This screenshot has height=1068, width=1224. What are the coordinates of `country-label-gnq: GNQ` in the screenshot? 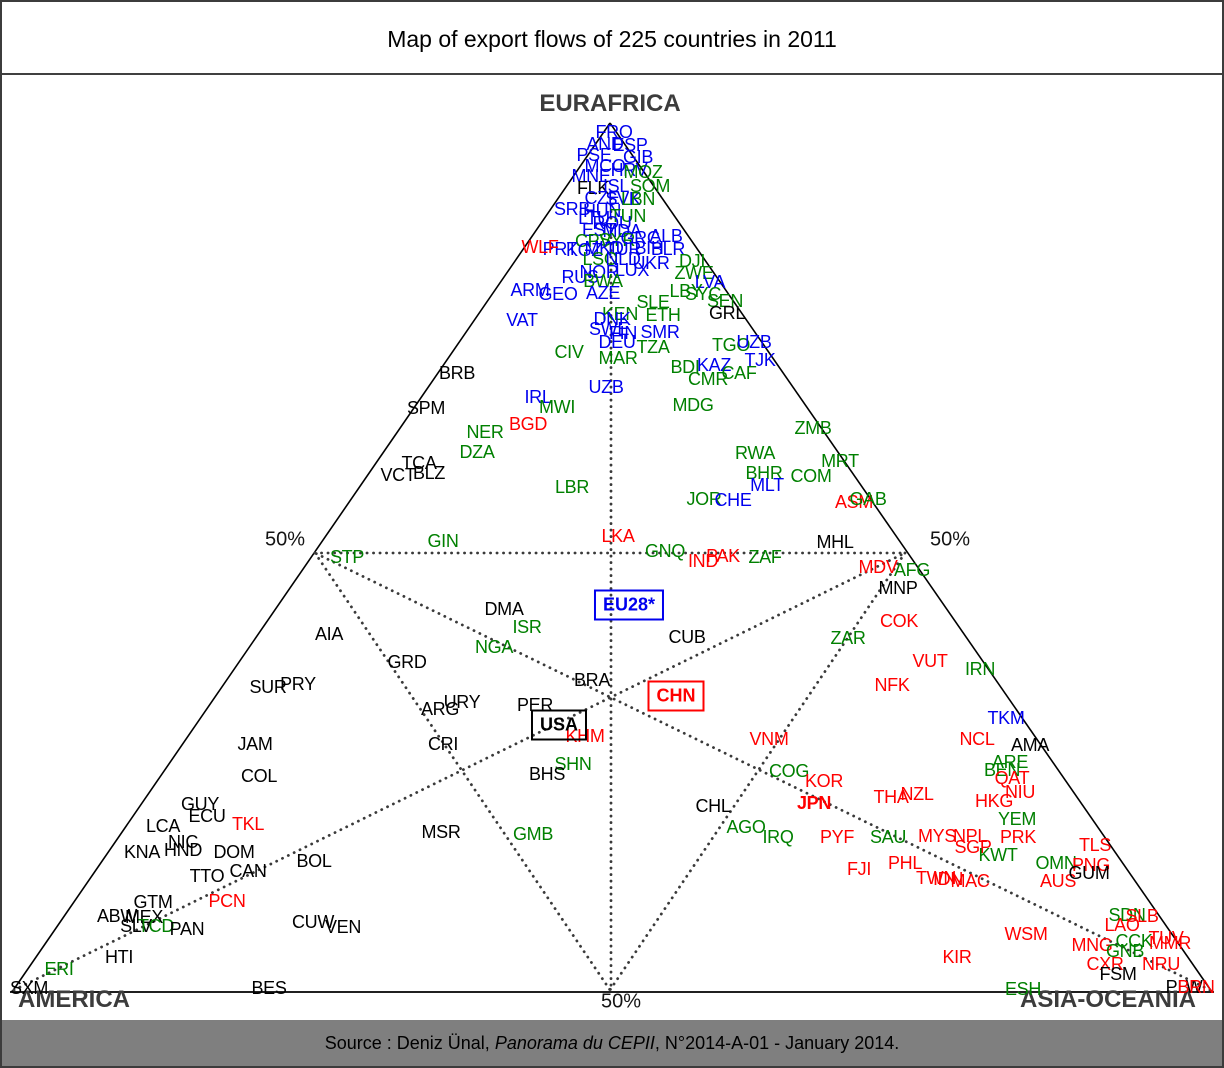 It's located at (665, 551).